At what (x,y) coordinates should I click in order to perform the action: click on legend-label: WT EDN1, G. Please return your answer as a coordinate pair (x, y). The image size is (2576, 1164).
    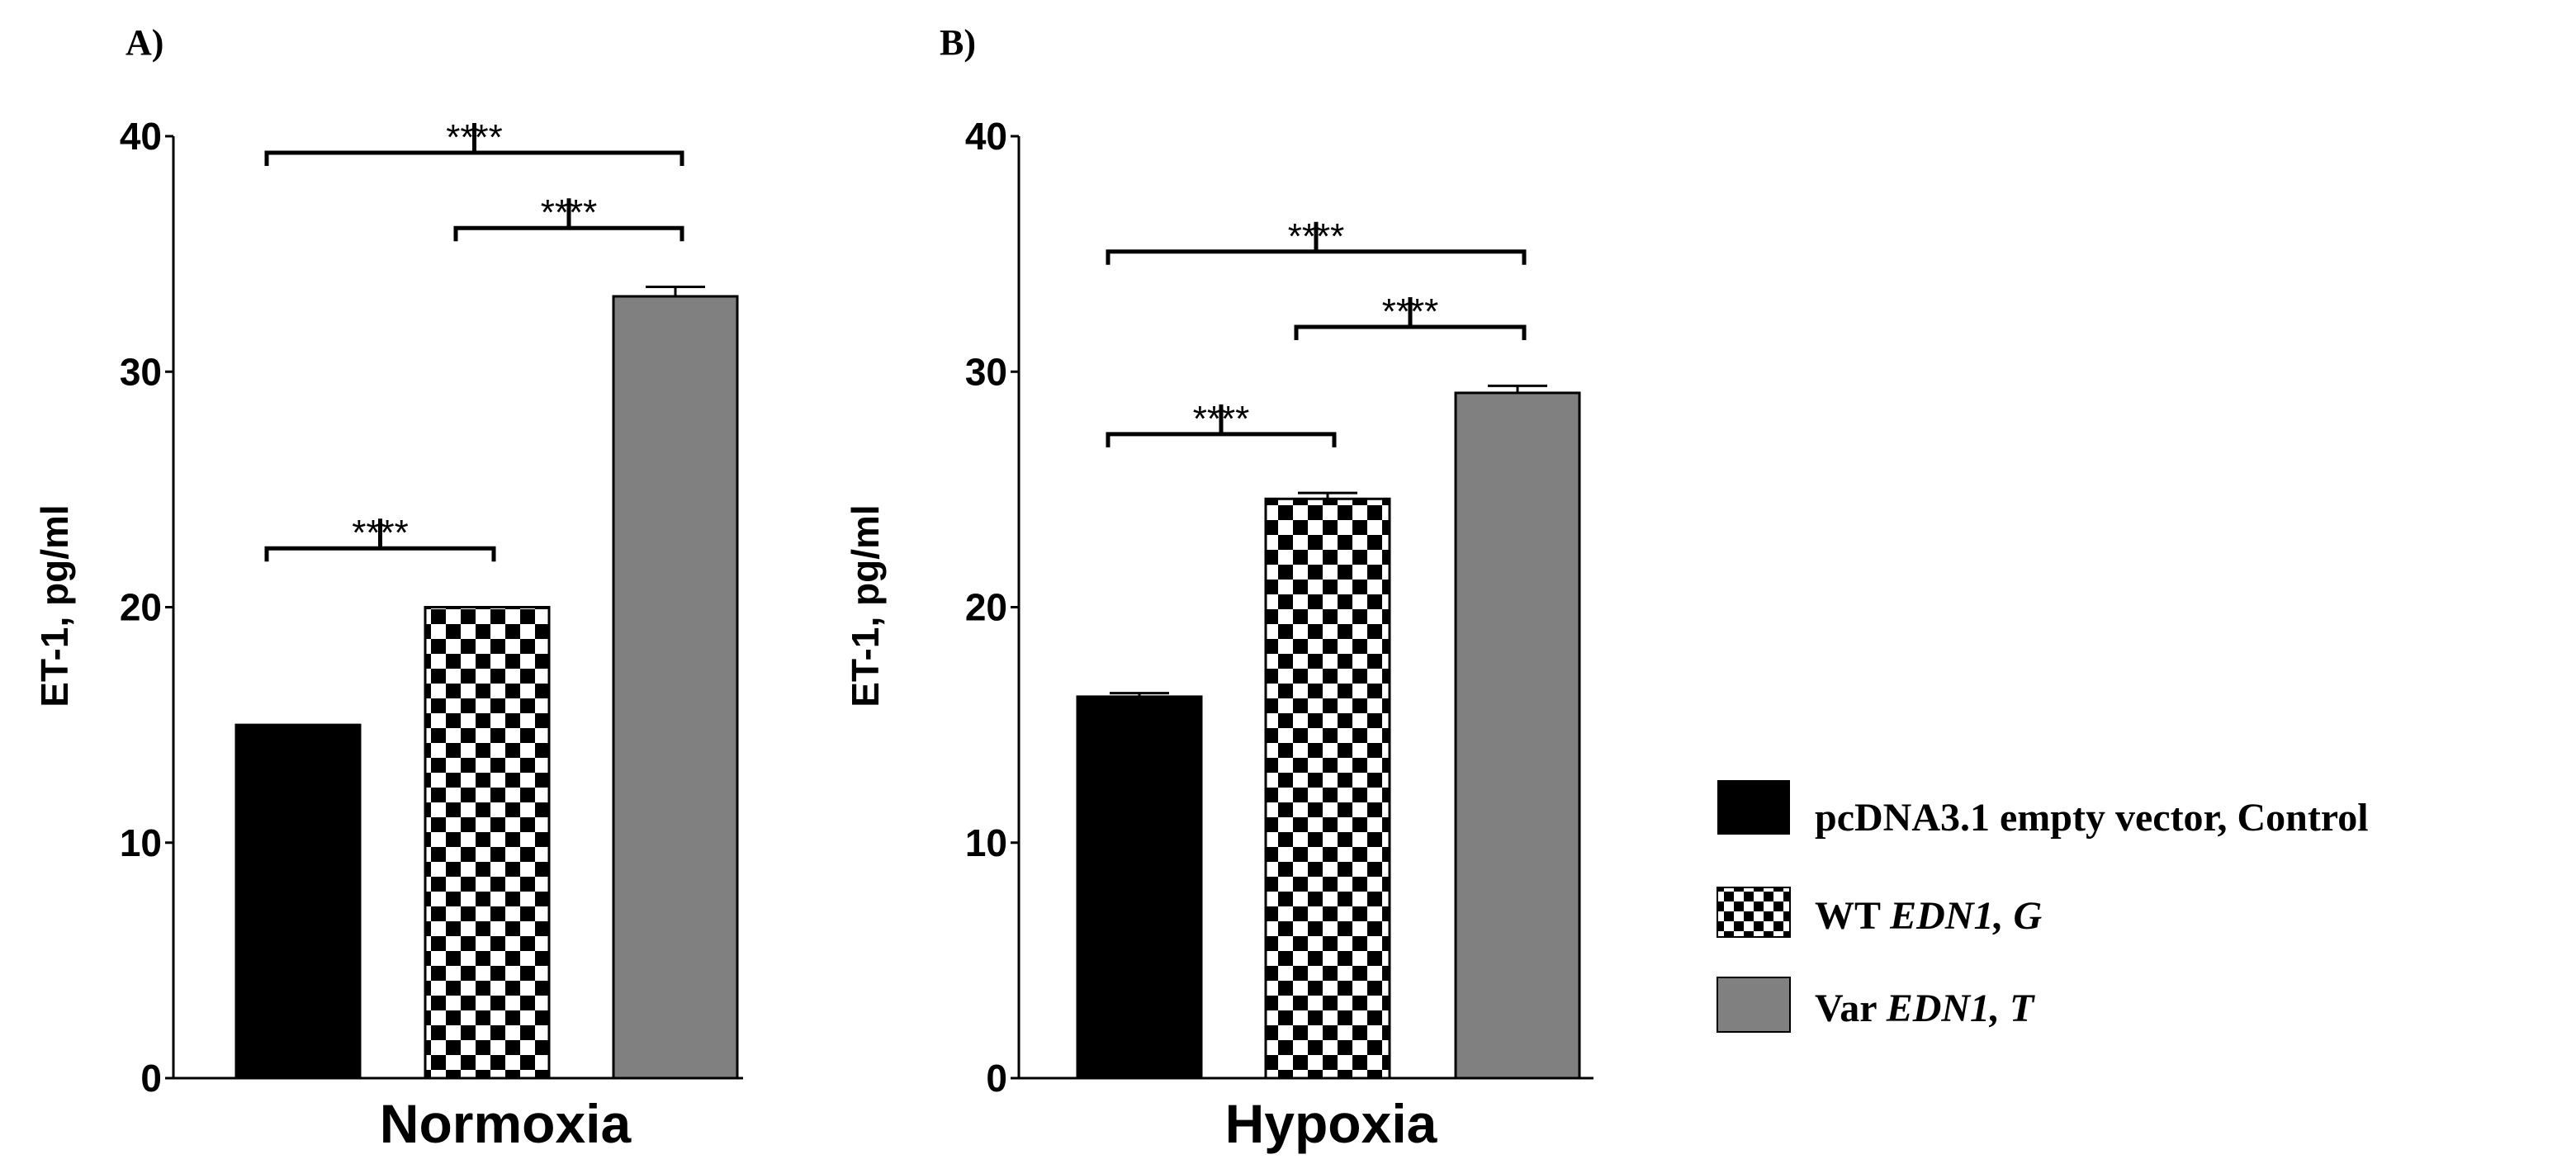
    Looking at the image, I should click on (1929, 916).